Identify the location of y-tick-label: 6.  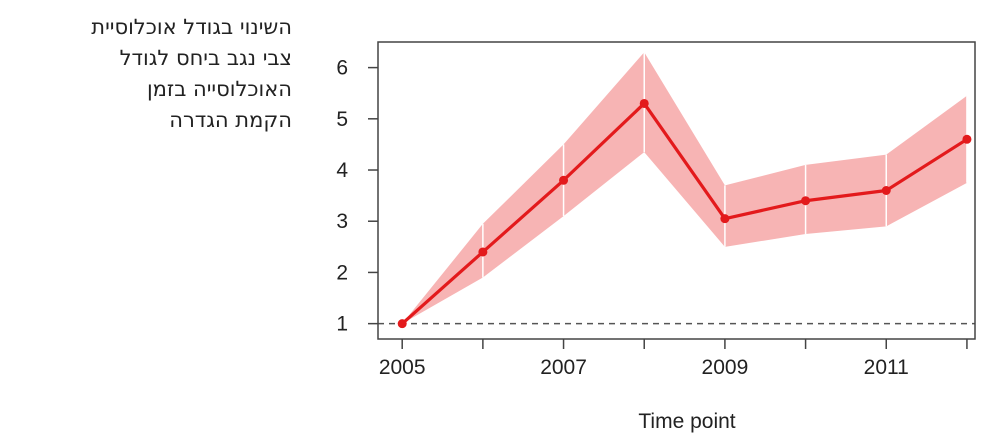
(342, 68).